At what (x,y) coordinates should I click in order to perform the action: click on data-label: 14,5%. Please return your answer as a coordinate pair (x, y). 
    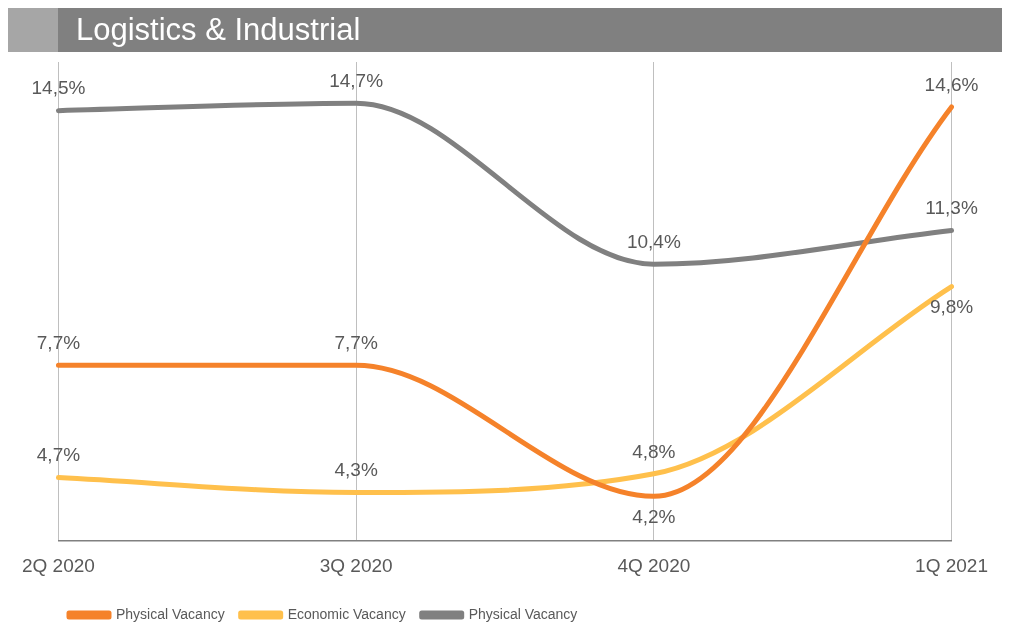
    Looking at the image, I should click on (58, 88).